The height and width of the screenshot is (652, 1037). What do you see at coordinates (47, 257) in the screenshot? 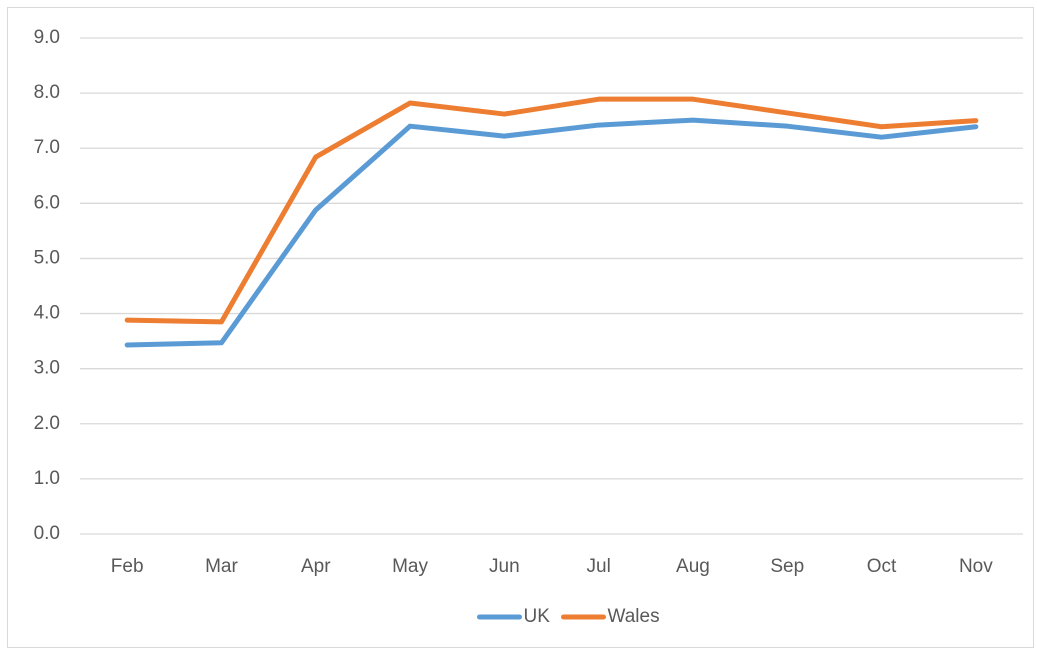
I see `y-tick-label: 5.0` at bounding box center [47, 257].